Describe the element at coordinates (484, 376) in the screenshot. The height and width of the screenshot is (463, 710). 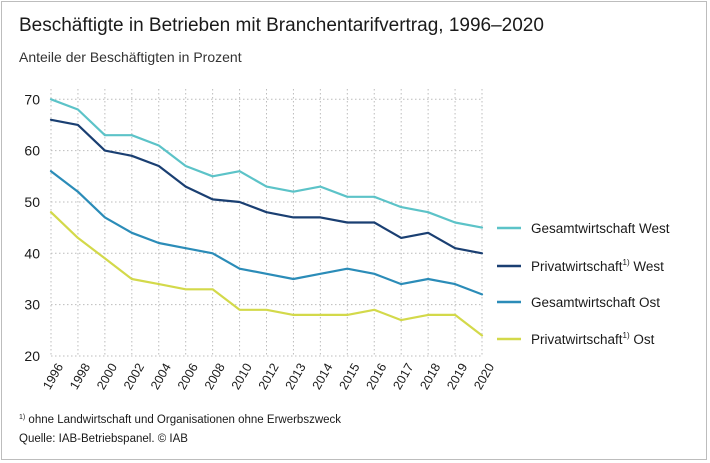
I see `x-tick-label: 2020` at that location.